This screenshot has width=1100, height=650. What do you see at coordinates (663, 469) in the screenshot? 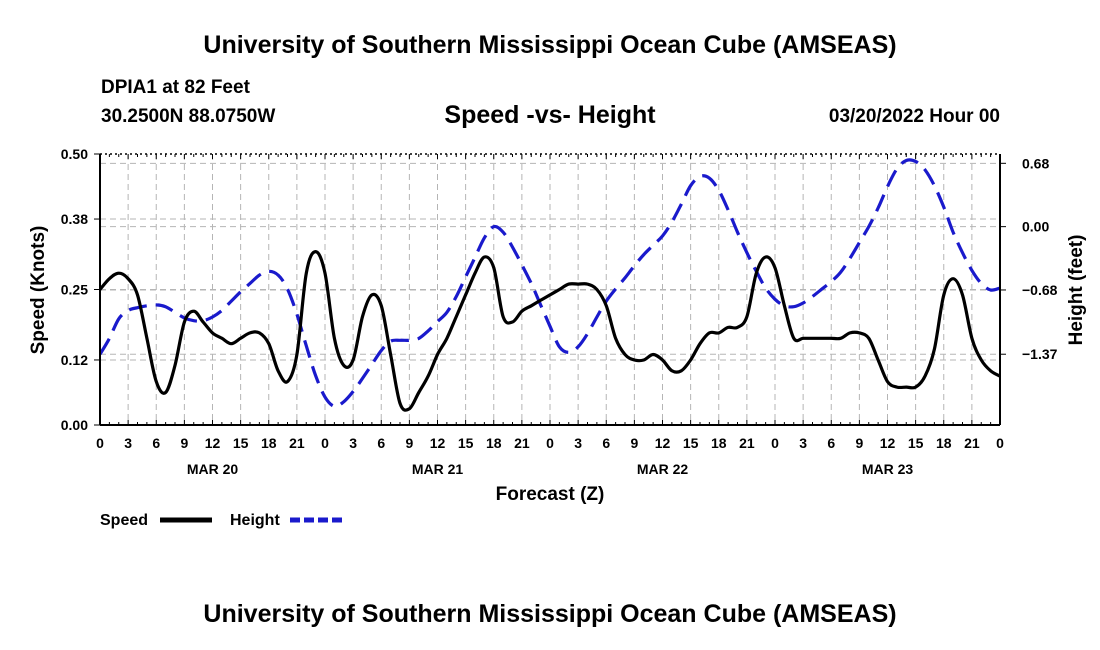
I see `day-label: MAR 22` at bounding box center [663, 469].